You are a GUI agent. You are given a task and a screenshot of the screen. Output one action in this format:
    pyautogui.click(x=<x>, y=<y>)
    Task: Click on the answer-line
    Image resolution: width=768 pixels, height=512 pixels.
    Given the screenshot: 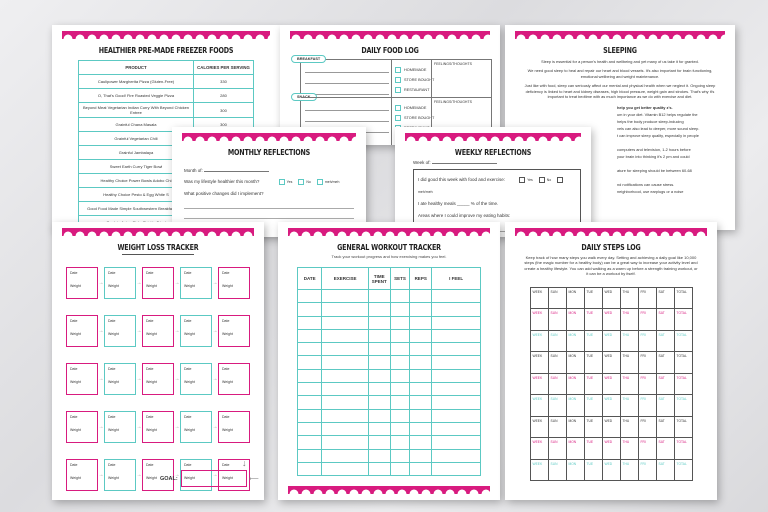 What is the action you would take?
    pyautogui.click(x=269, y=214)
    